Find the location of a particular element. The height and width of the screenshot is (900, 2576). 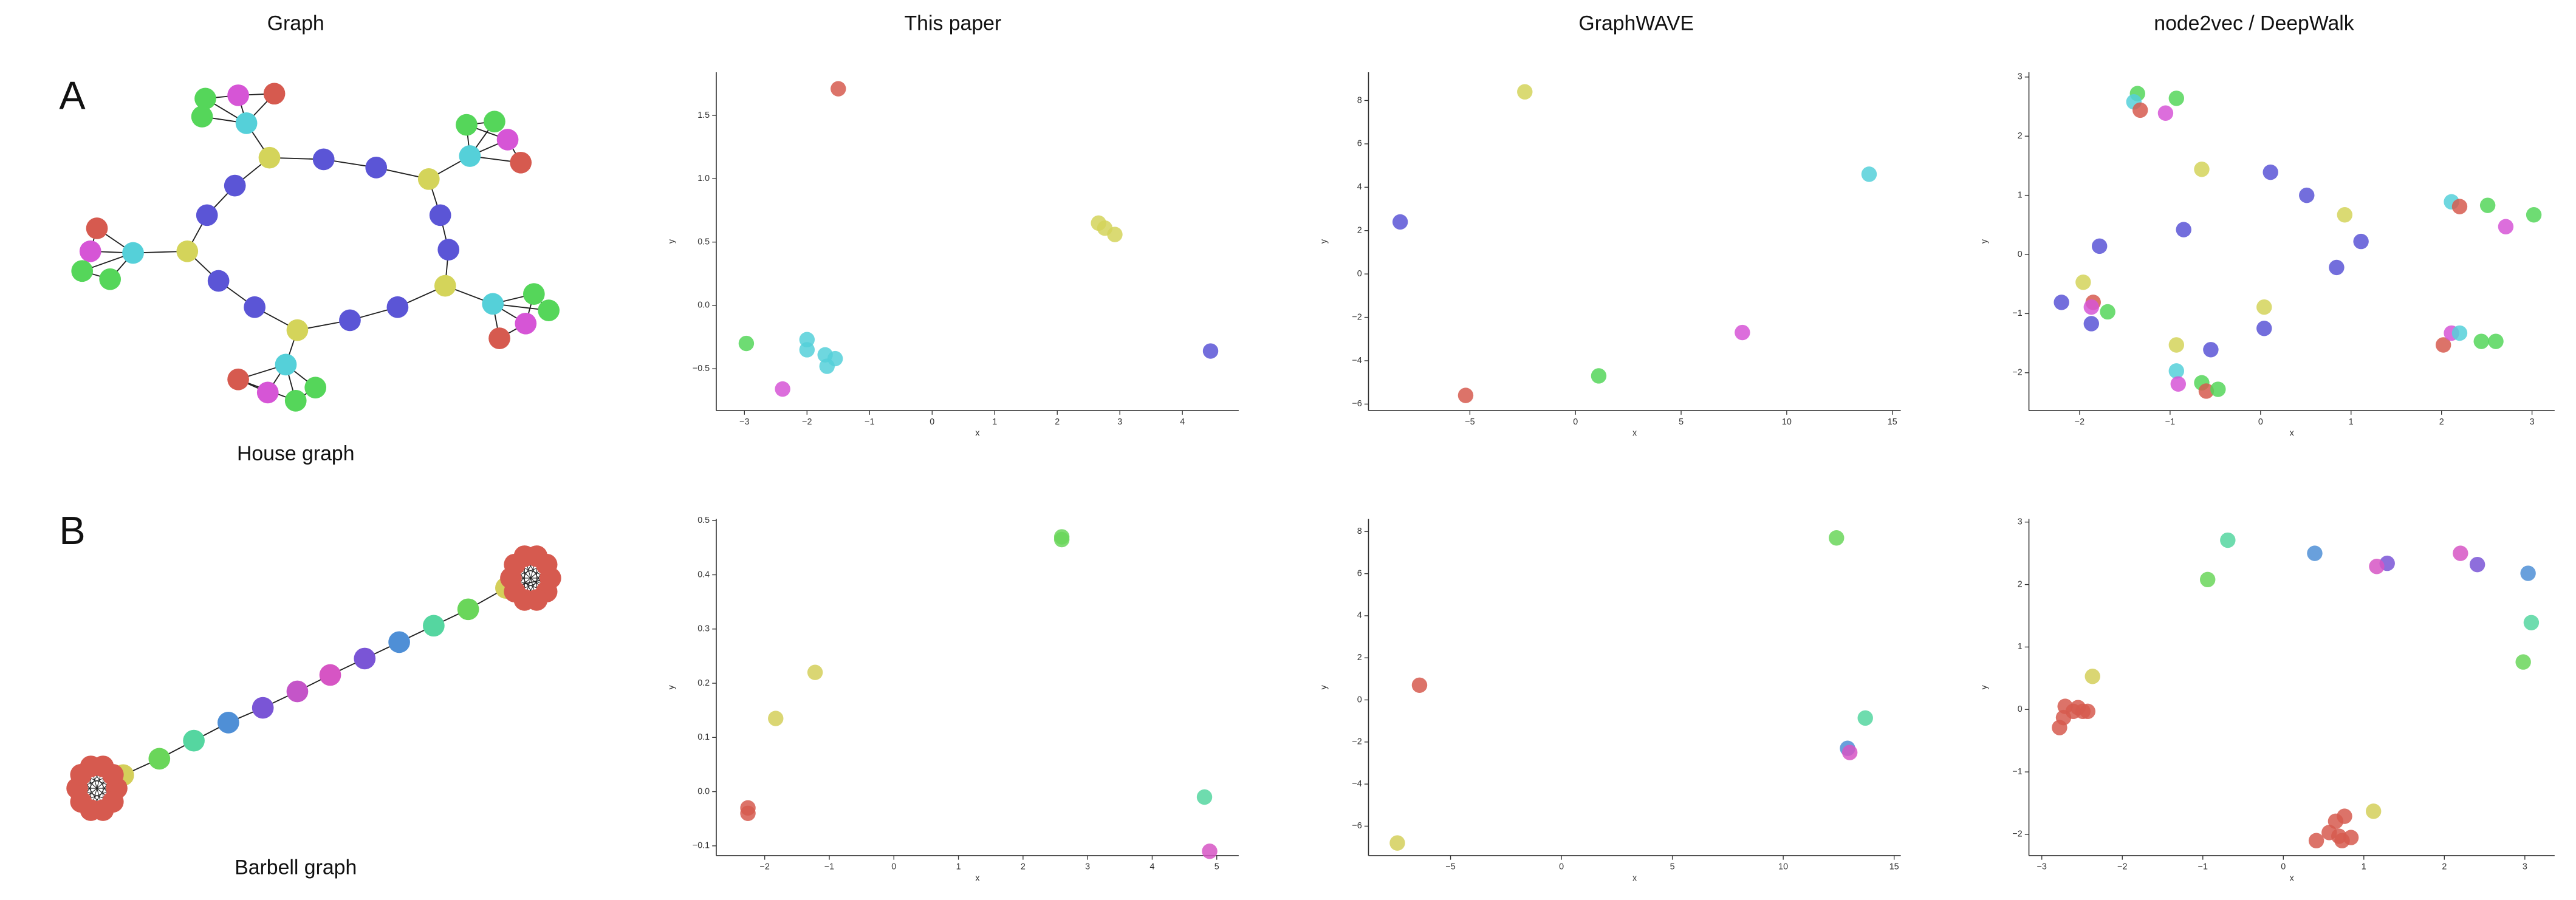

x-tick-label: 1 is located at coordinates (2351, 422).